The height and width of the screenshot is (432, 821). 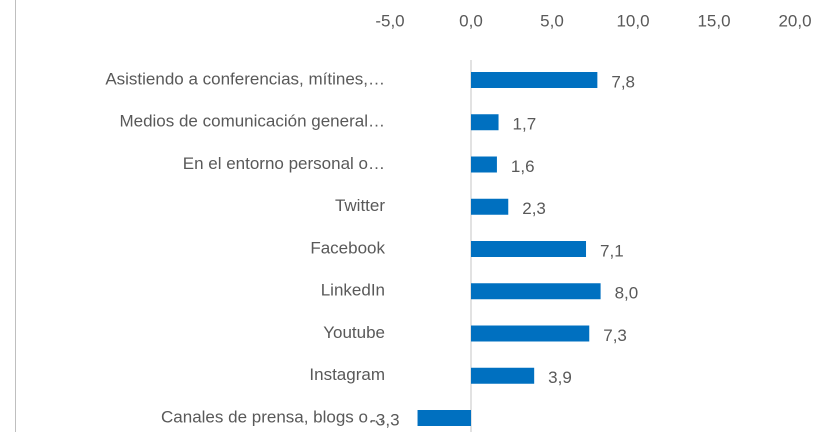 What do you see at coordinates (615, 335) in the screenshot?
I see `data-label: 7,3` at bounding box center [615, 335].